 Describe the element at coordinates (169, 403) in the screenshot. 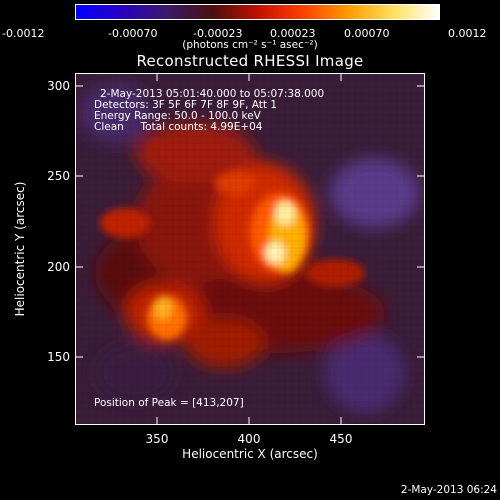

I see `peak-position-label: Position of Peak = [413,207]` at that location.